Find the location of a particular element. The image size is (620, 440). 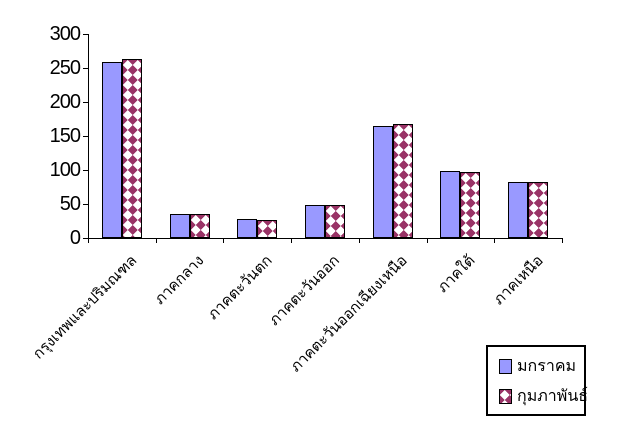

legend-item-january: มกราคม is located at coordinates (537, 366).